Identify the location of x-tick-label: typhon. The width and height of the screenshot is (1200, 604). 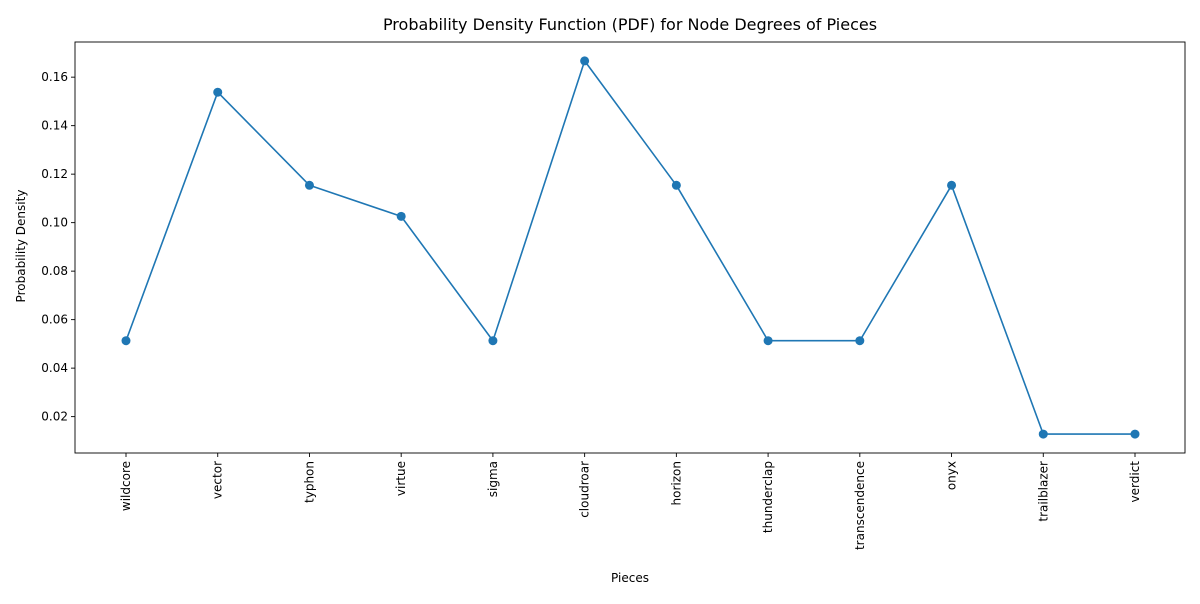
(309, 482).